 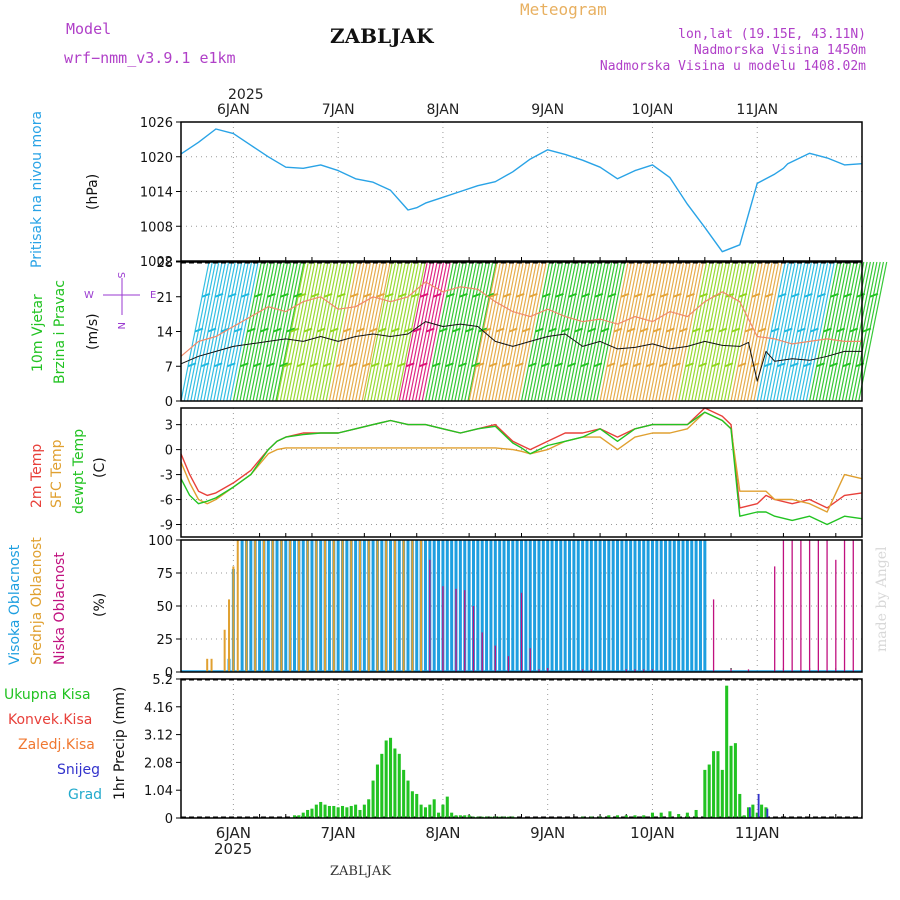 I want to click on wind-speed-line, so click(x=521, y=351).